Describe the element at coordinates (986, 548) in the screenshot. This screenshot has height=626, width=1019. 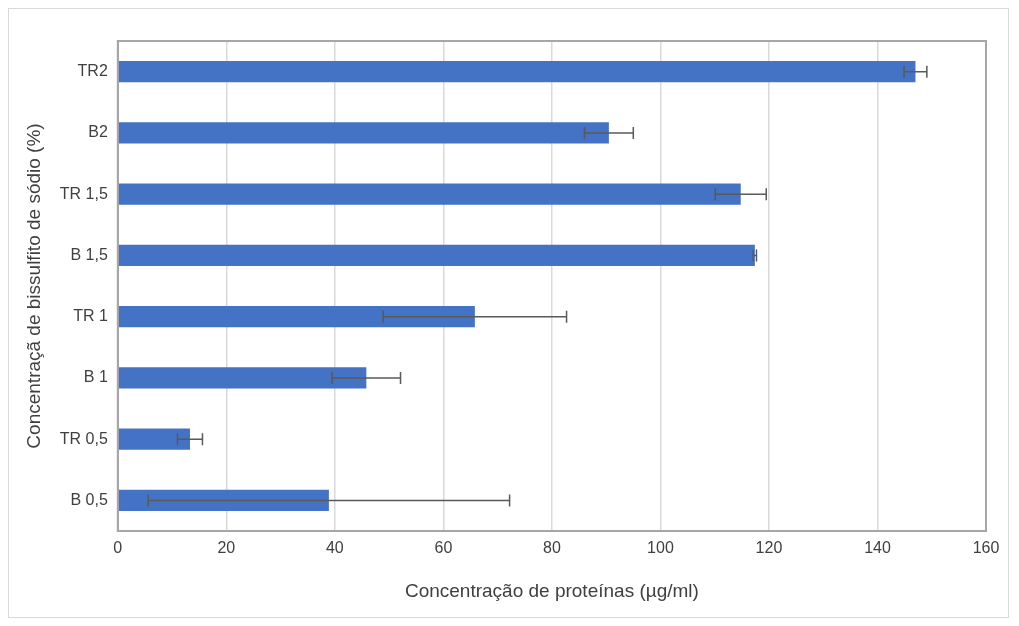
I see `x-tick-label: 160` at that location.